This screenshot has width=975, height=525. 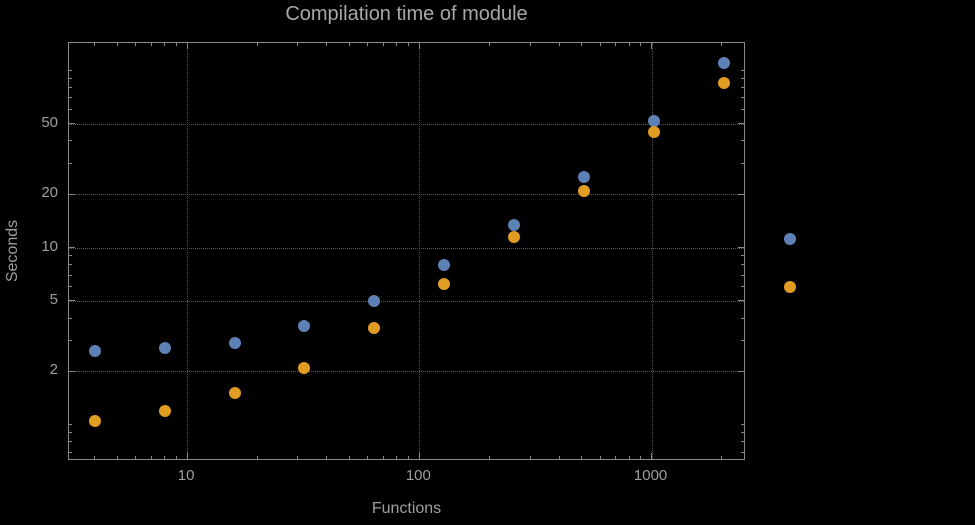 I want to click on chart-title: Compilation time of module, so click(x=406, y=14).